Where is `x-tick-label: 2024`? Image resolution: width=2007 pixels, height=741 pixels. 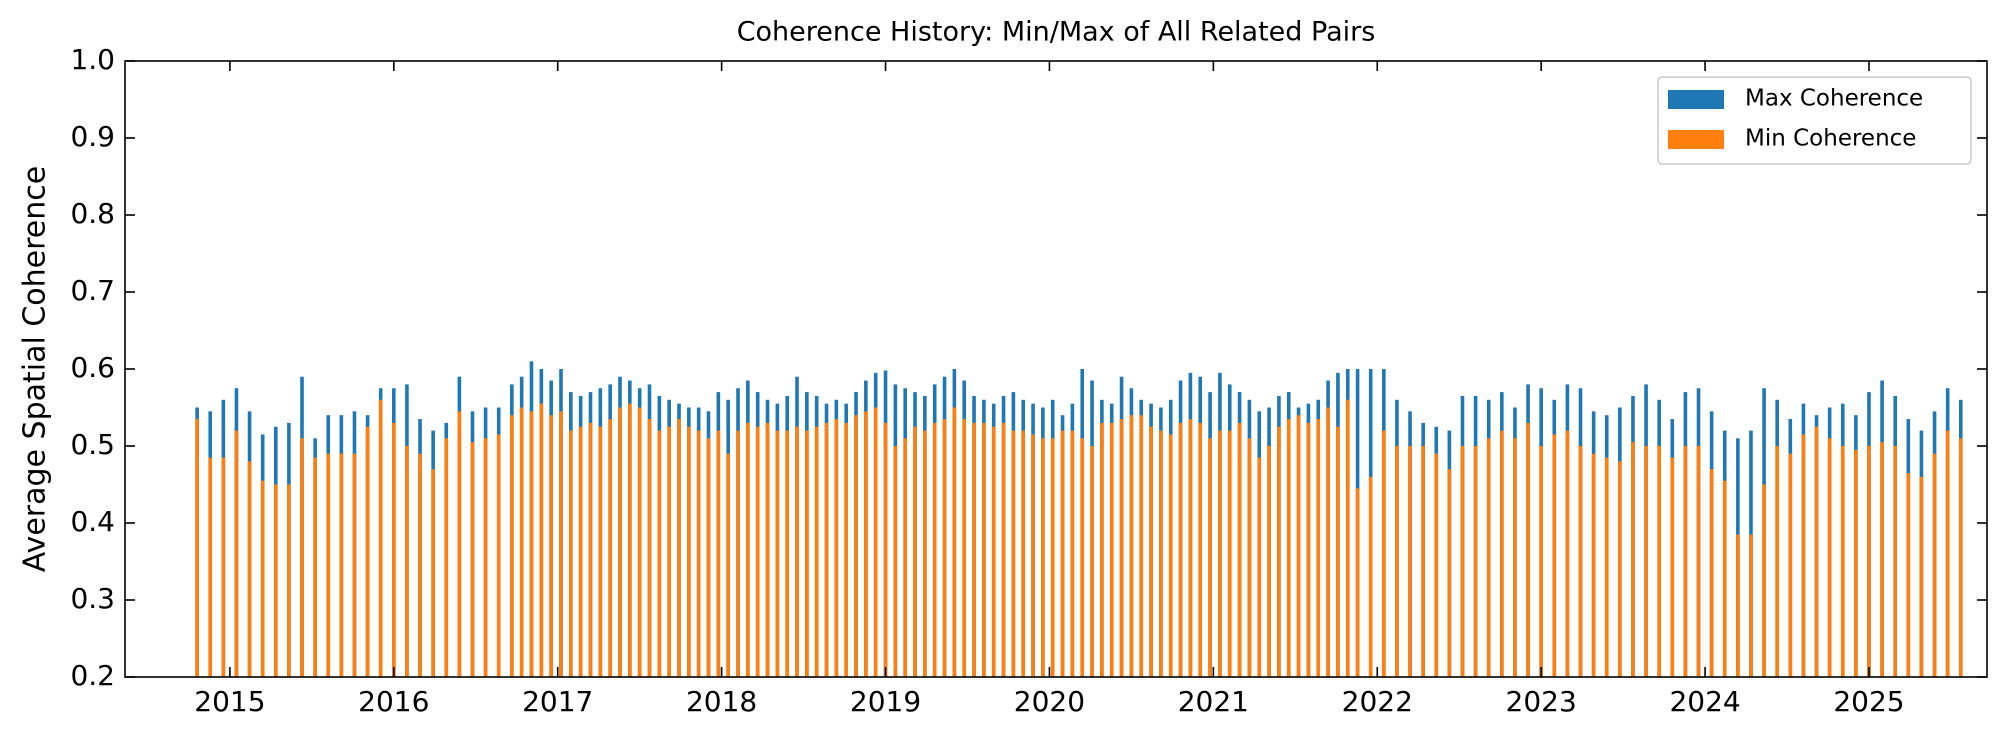 x-tick-label: 2024 is located at coordinates (1704, 701).